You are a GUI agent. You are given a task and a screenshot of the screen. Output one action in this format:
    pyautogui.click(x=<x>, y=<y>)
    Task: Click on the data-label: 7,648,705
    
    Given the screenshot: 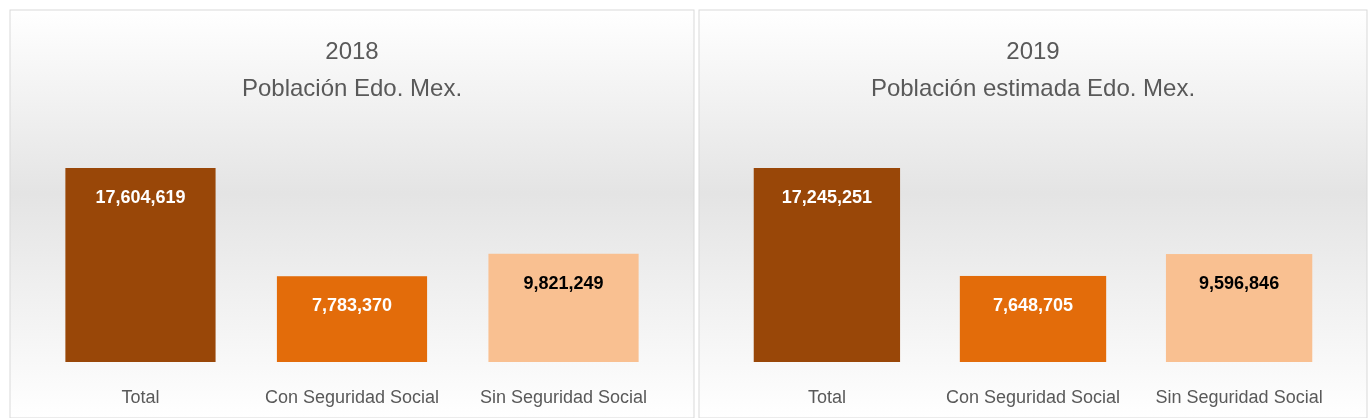 What is the action you would take?
    pyautogui.click(x=1033, y=304)
    